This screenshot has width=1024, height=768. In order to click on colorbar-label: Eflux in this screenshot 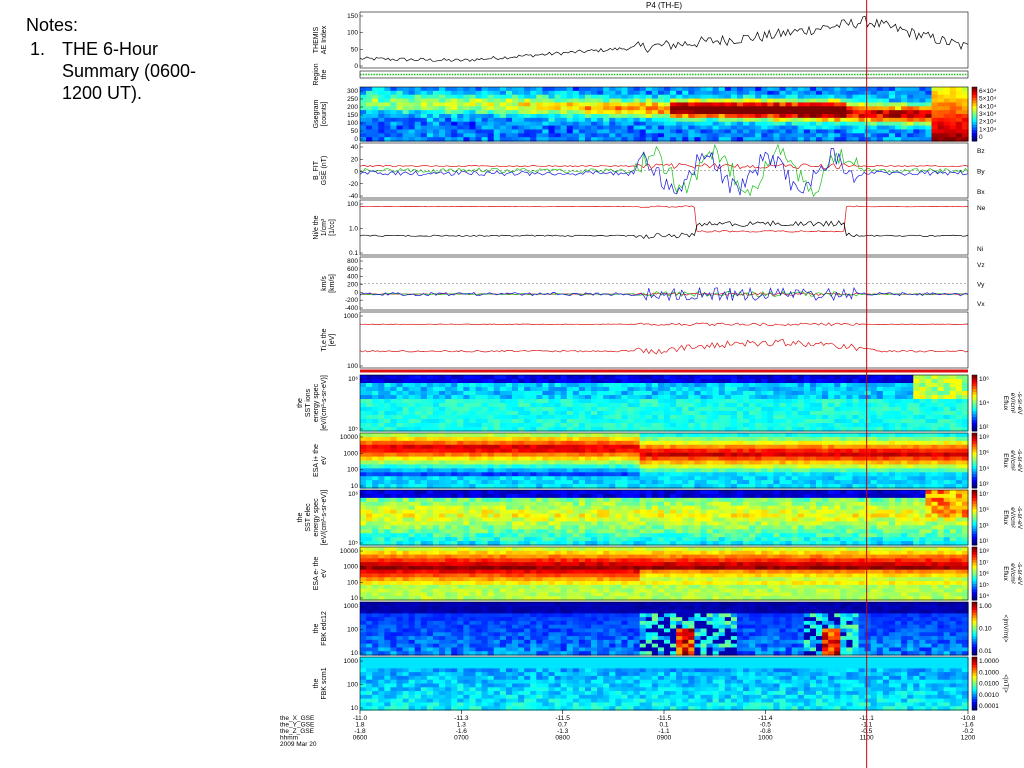, I will do `click(1005, 460)`.